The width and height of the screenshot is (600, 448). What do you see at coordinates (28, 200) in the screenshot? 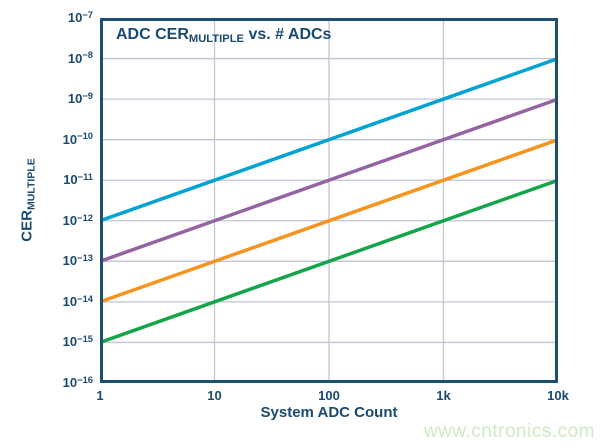
I see `y-axis-label: CERMULTIPLE` at bounding box center [28, 200].